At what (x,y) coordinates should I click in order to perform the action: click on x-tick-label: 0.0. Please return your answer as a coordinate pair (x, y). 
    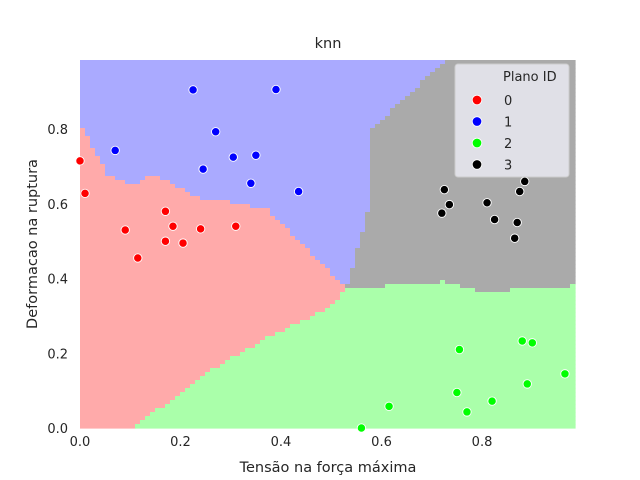
    Looking at the image, I should click on (80, 442).